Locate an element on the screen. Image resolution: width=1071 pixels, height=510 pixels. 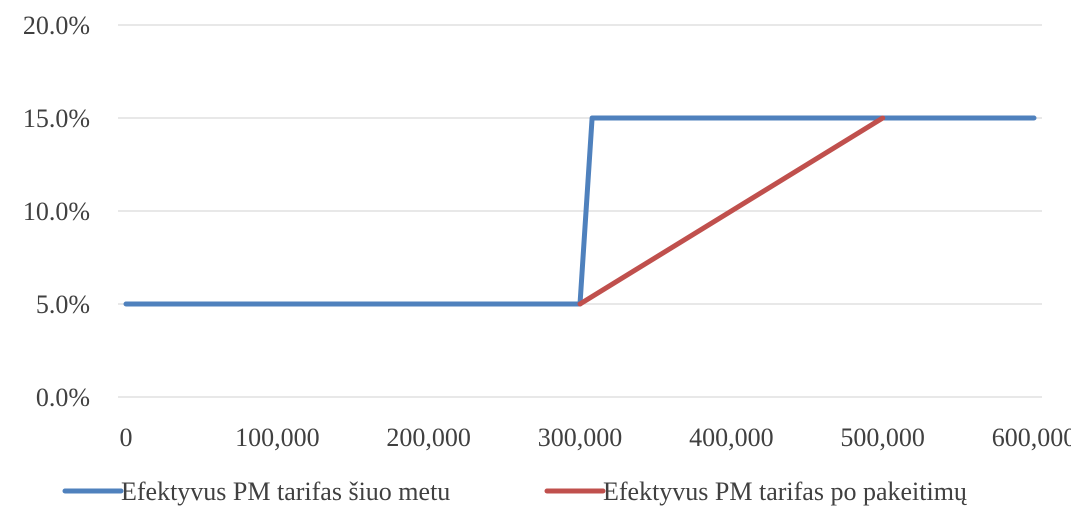
x-tick-label: 300,000 is located at coordinates (580, 437).